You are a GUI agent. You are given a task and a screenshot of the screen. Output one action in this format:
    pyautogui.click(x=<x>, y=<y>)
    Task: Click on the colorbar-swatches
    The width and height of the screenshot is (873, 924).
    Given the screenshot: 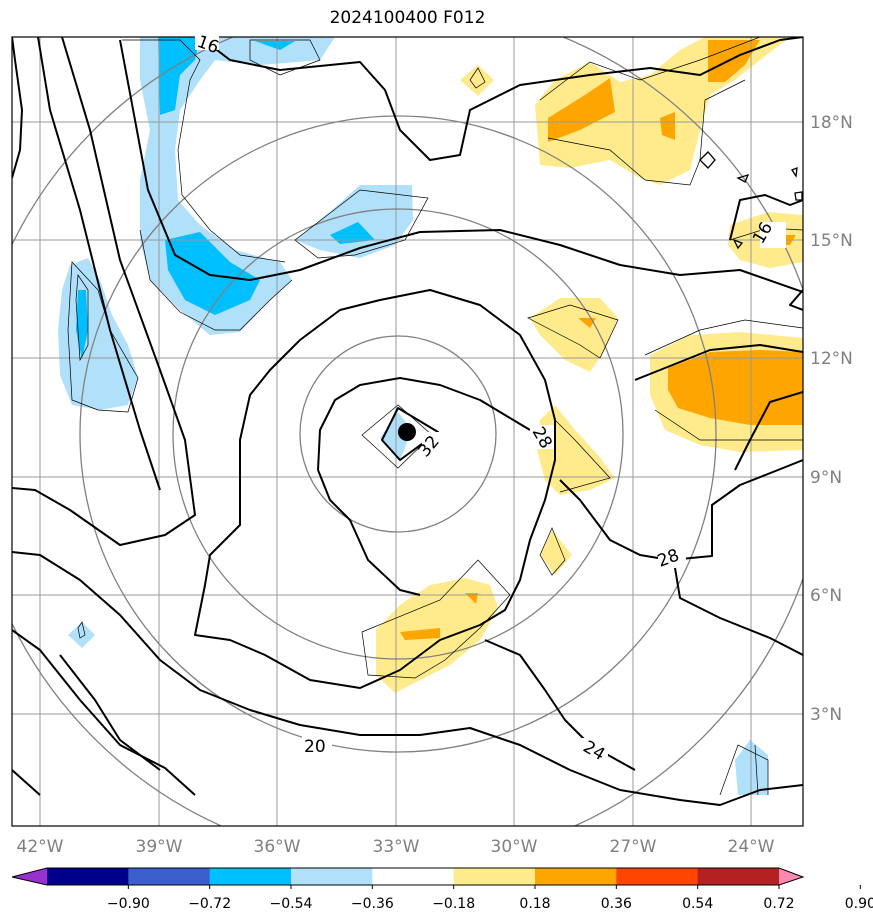 What is the action you would take?
    pyautogui.click(x=407, y=876)
    